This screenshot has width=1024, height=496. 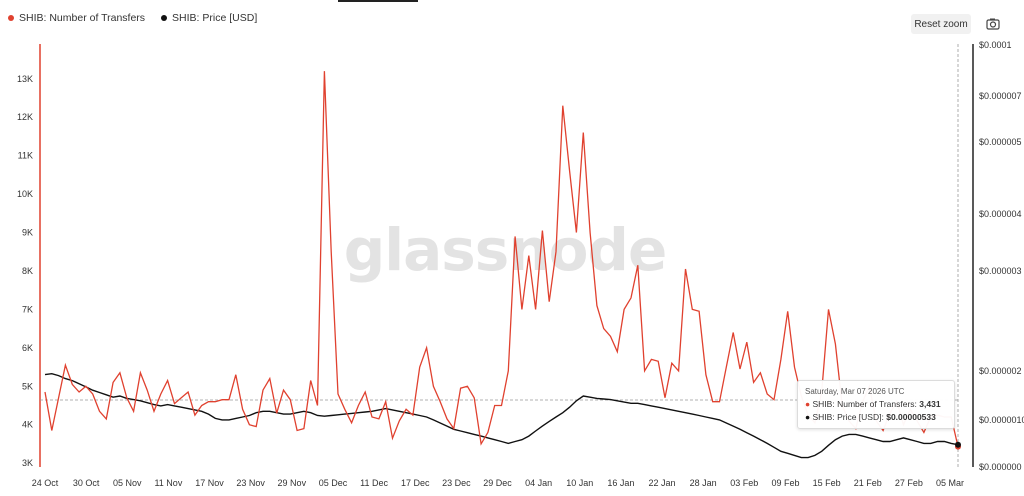 I want to click on x-tick-label: 11 Dec, so click(x=374, y=483).